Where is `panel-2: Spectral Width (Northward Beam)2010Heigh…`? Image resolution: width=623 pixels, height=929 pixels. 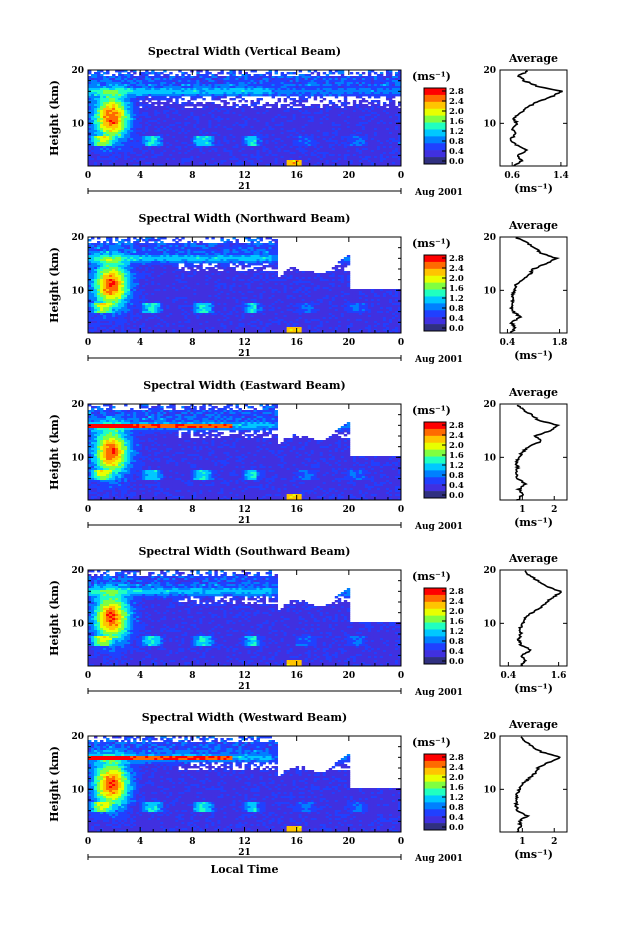 panel-2: Spectral Width (Northward Beam)2010Heigh… is located at coordinates (308, 288).